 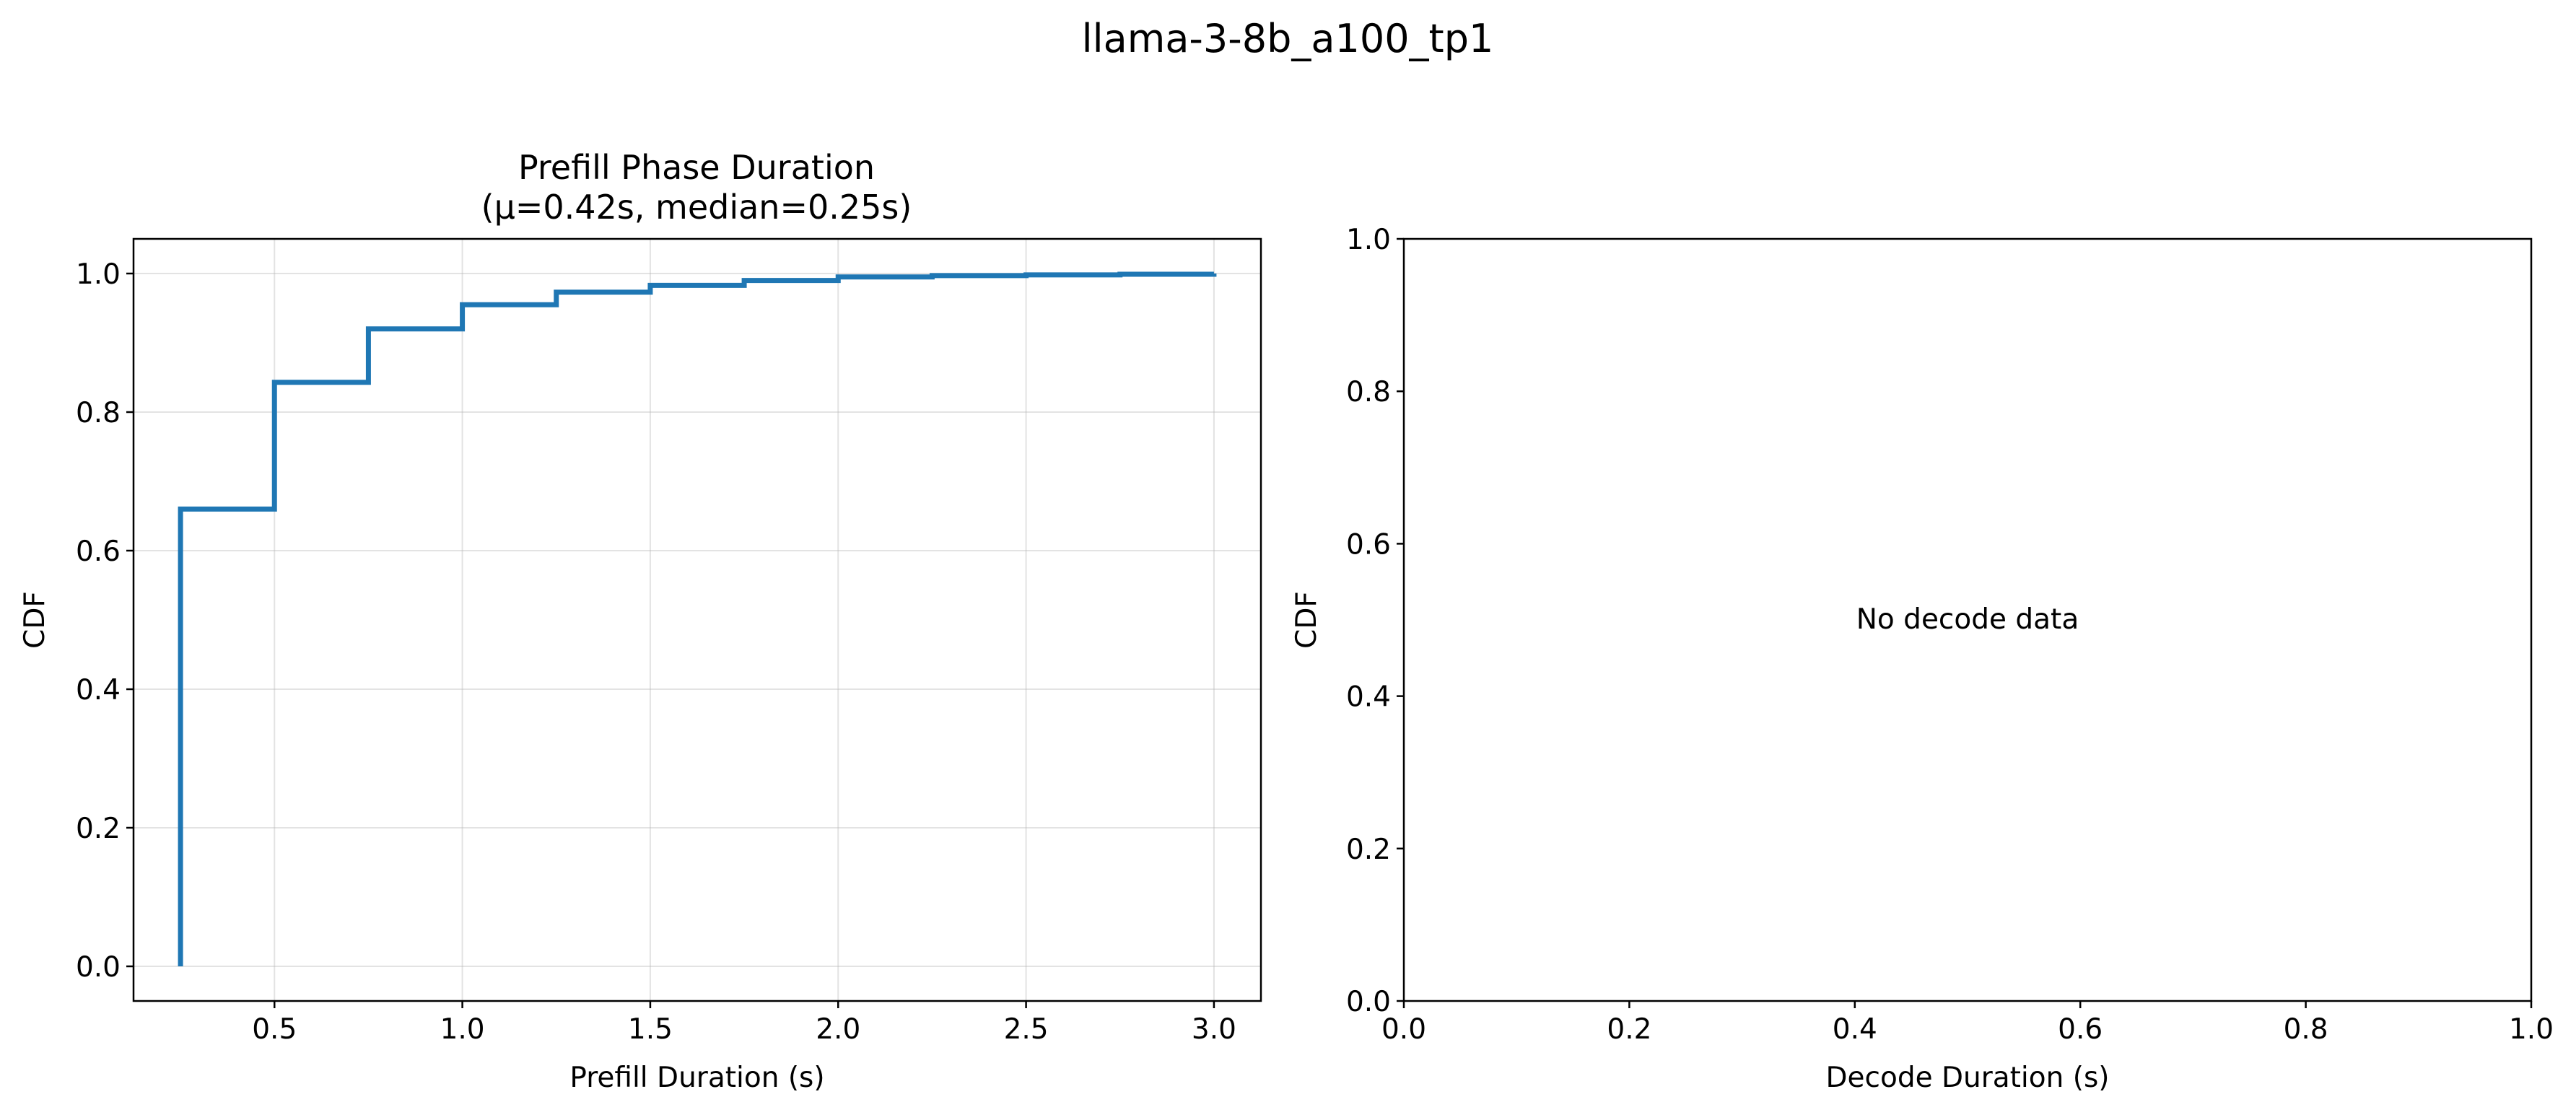 What do you see at coordinates (1855, 1029) in the screenshot?
I see `decode-x-tick-label: 0.4` at bounding box center [1855, 1029].